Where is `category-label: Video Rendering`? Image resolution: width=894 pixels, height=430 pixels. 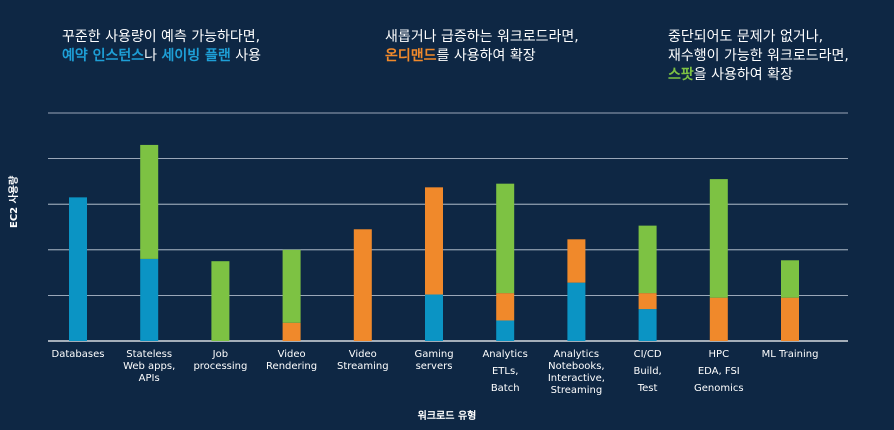
category-label: Video Rendering is located at coordinates (292, 361).